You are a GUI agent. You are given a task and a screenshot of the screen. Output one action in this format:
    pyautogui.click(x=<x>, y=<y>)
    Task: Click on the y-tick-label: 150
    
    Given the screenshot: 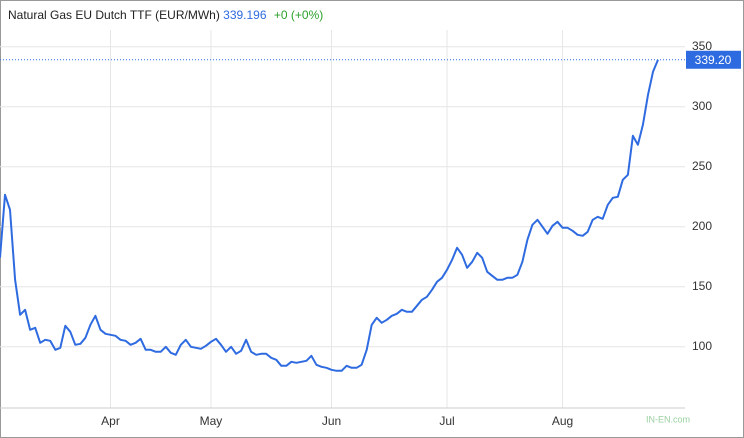 What is the action you would take?
    pyautogui.click(x=702, y=286)
    